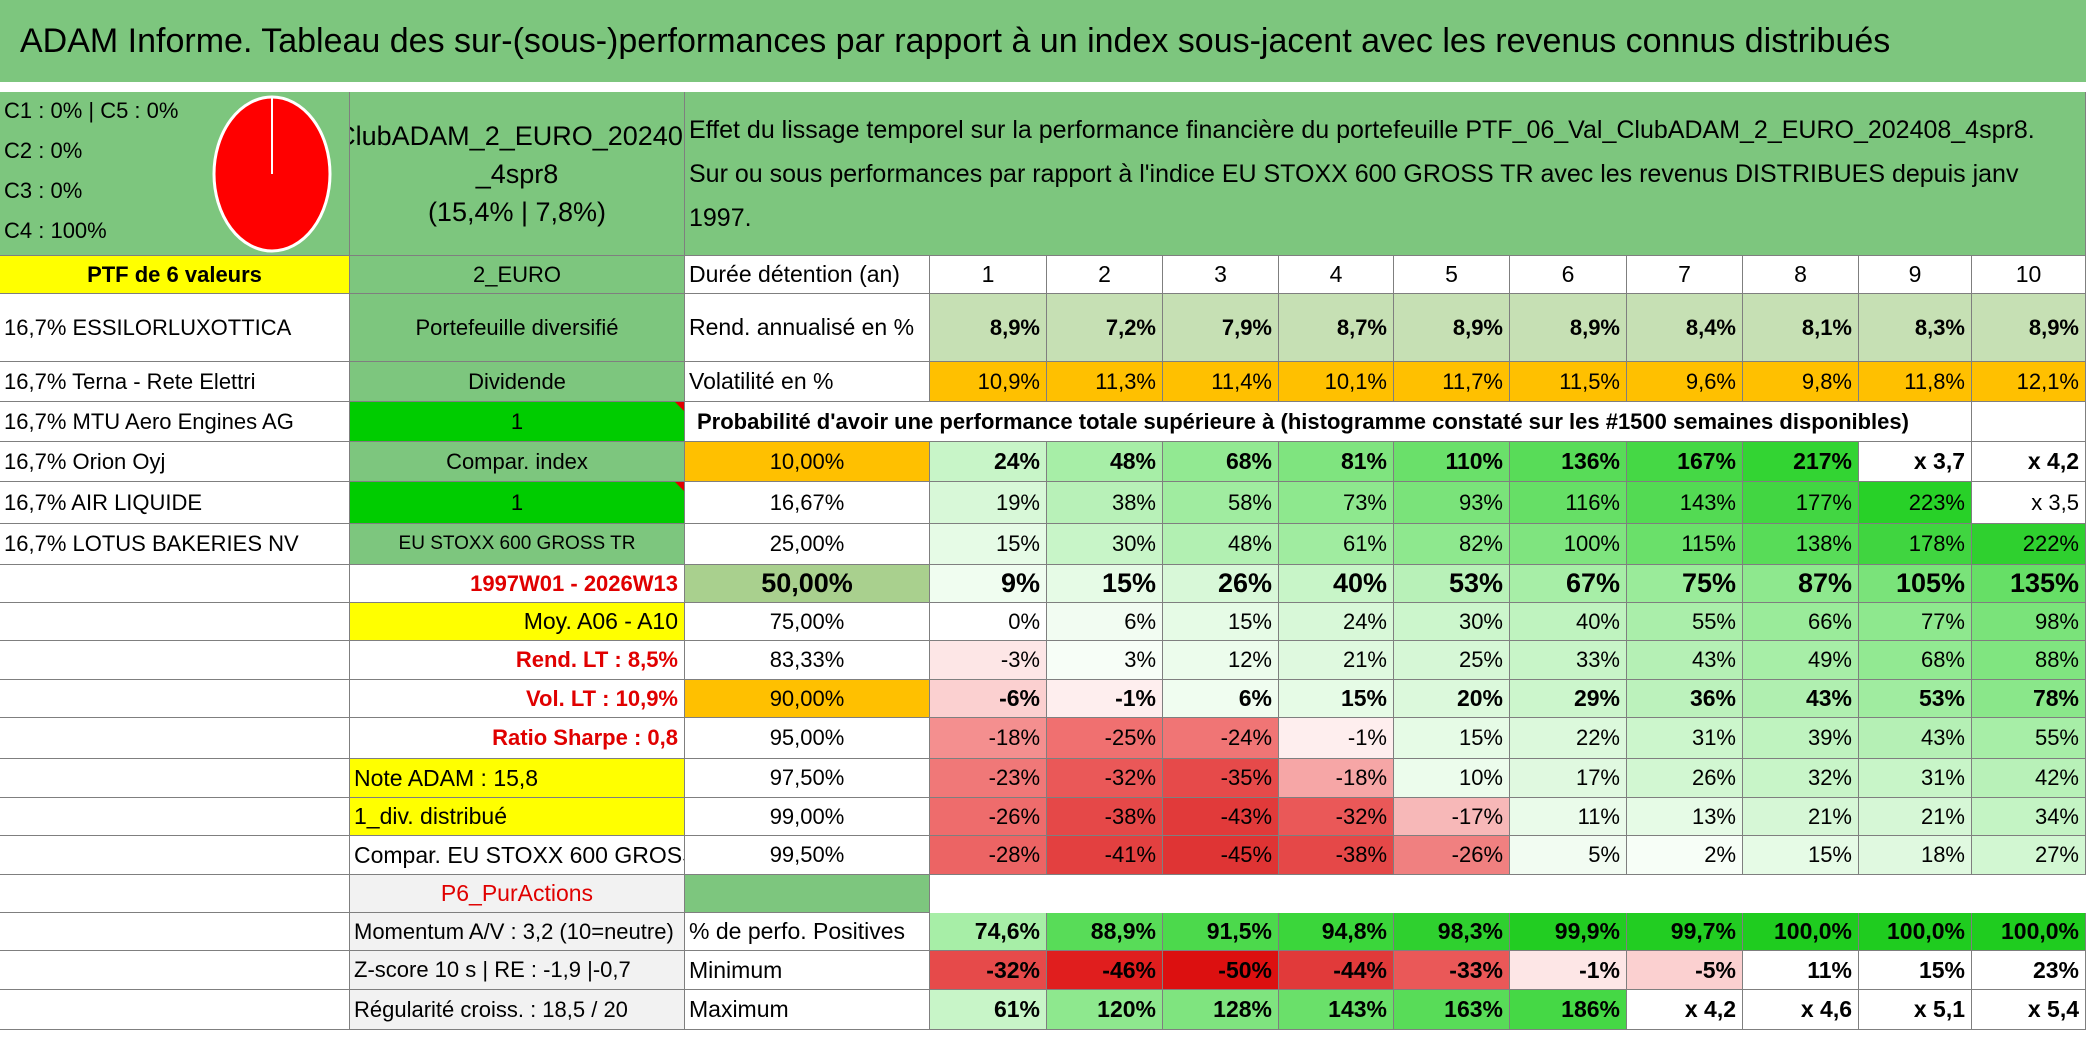 The width and height of the screenshot is (2086, 1044). I want to click on pie-legend-line: C4 : 100%, so click(55, 230).